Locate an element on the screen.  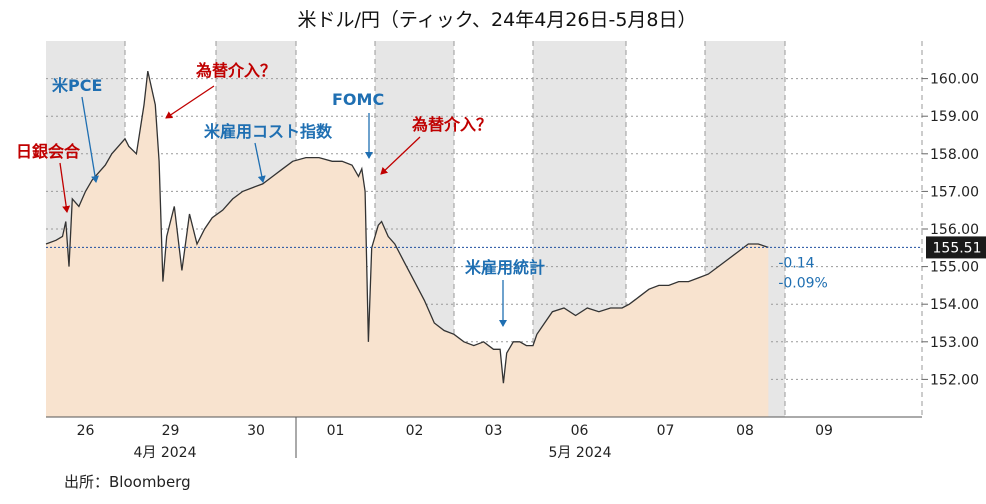
x-tick-label: 02 is located at coordinates (415, 431).